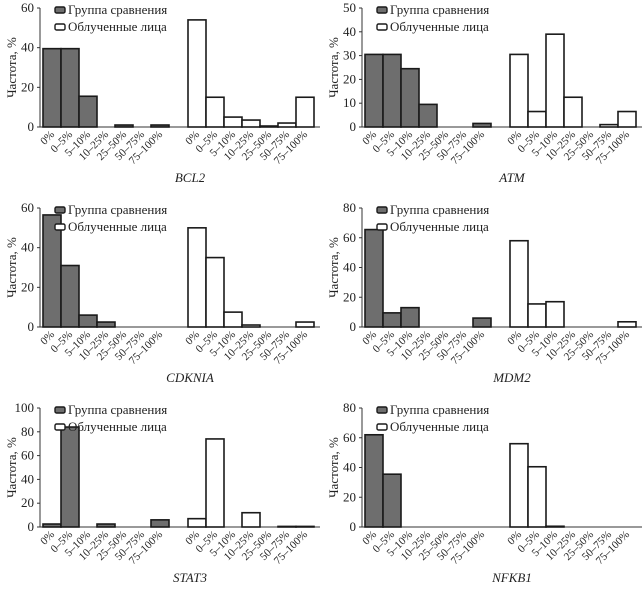 The height and width of the screenshot is (602, 643). Describe the element at coordinates (190, 577) in the screenshot. I see `gene-label: STAT3` at that location.